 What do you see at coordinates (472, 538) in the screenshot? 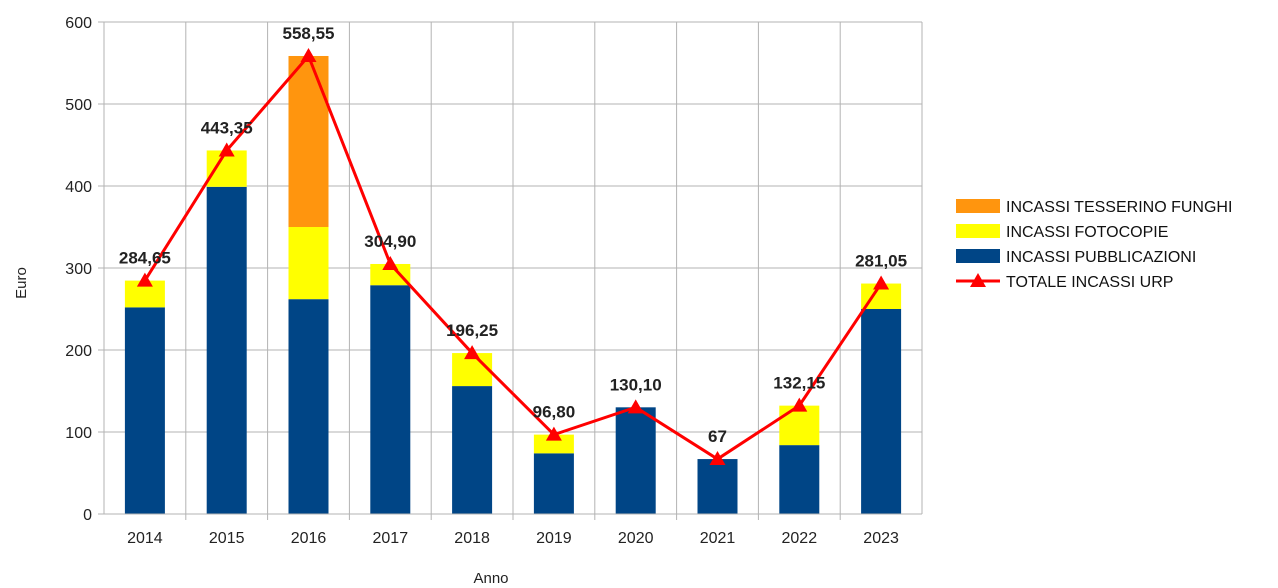
I see `x-tick-label: 2018` at bounding box center [472, 538].